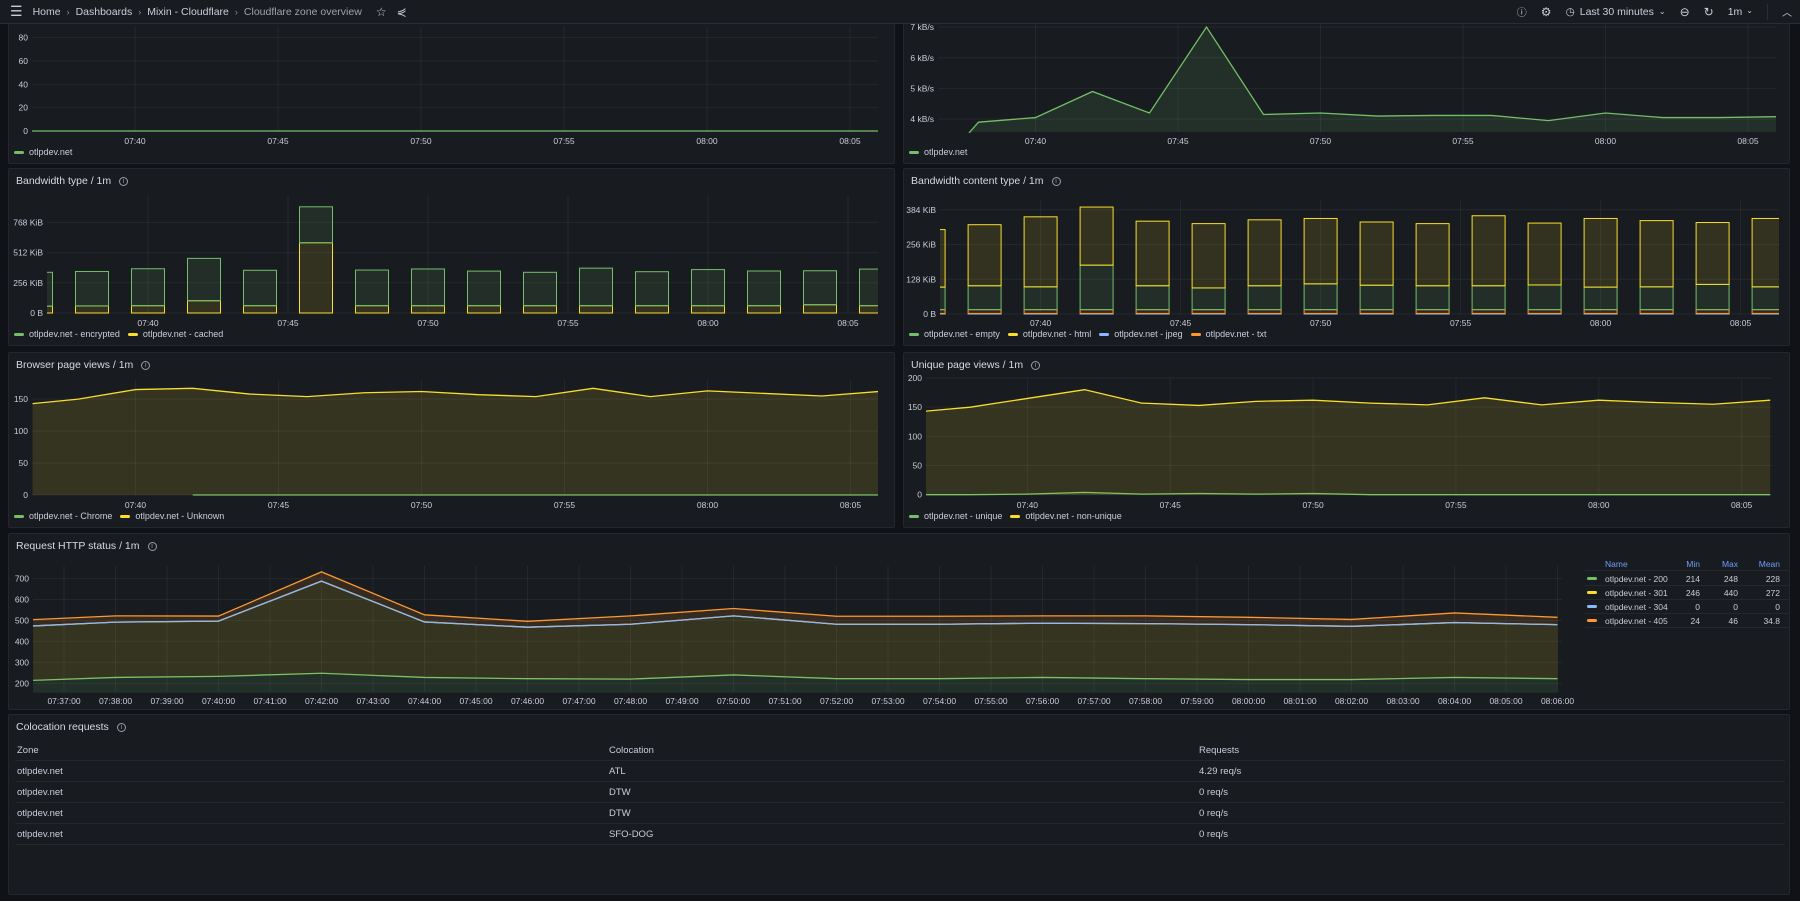 Image resolution: width=1800 pixels, height=901 pixels. Describe the element at coordinates (28, 750) in the screenshot. I see `column-header-zone: Zone` at that location.